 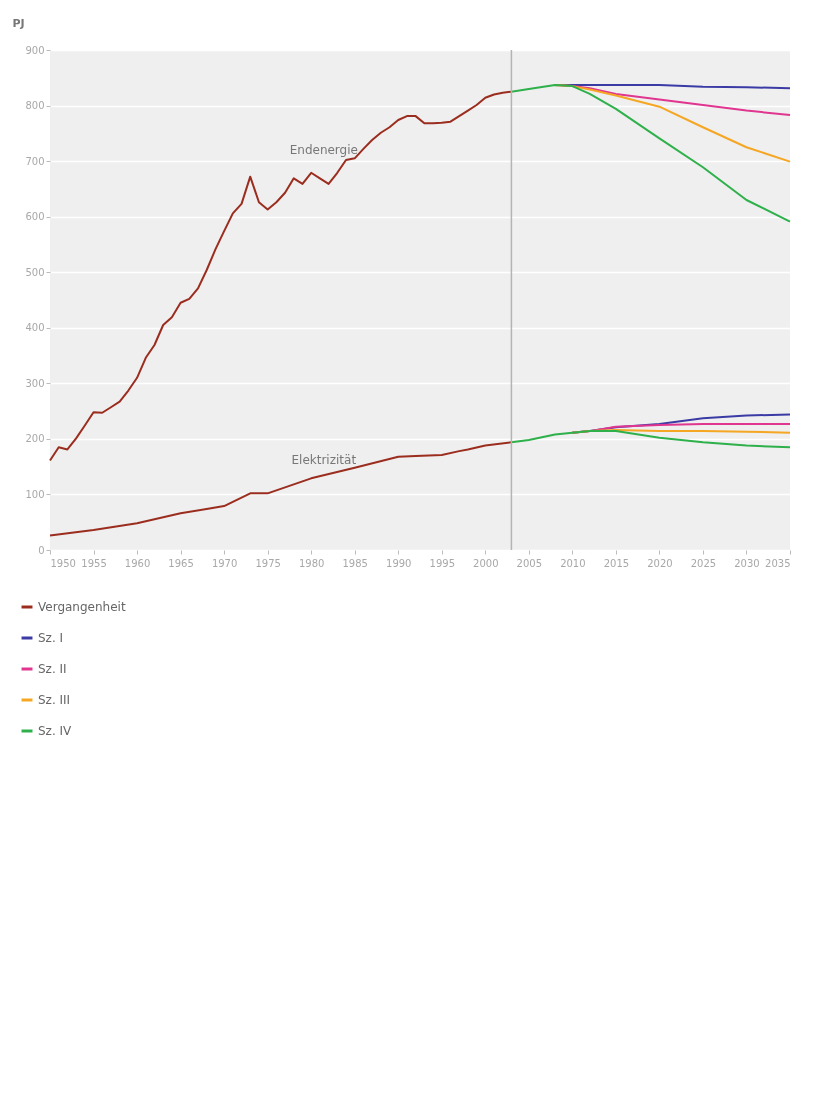 I want to click on x-tick-label: 1995, so click(x=442, y=563).